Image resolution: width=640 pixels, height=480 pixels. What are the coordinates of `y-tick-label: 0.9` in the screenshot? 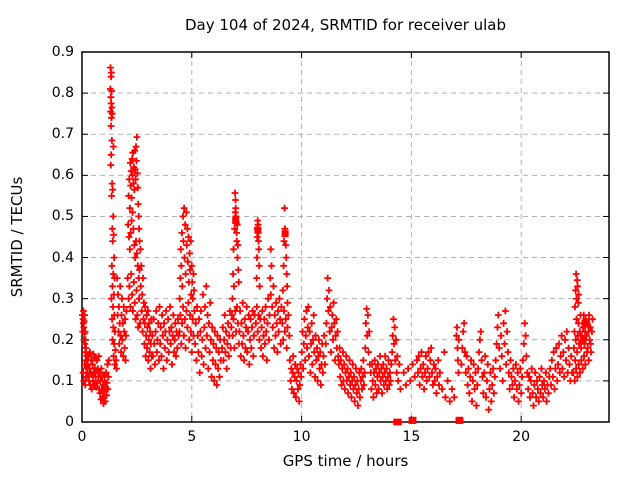 It's located at (62, 52).